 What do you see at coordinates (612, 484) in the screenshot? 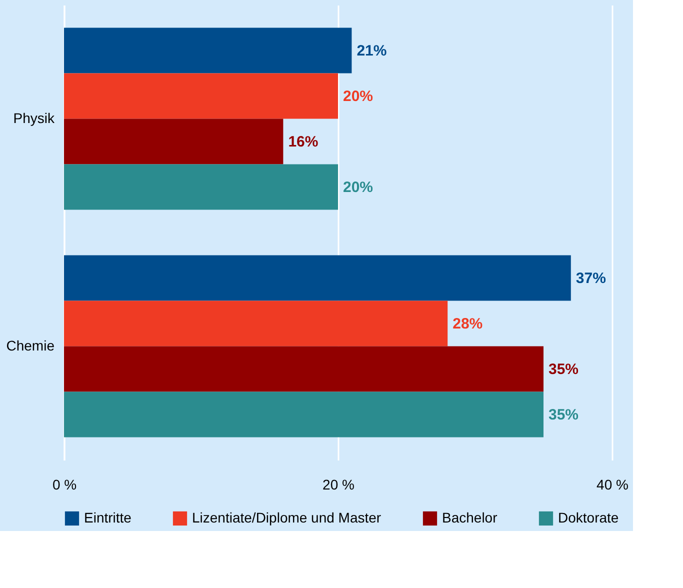
I see `x-tick-label: 40 %` at bounding box center [612, 484].